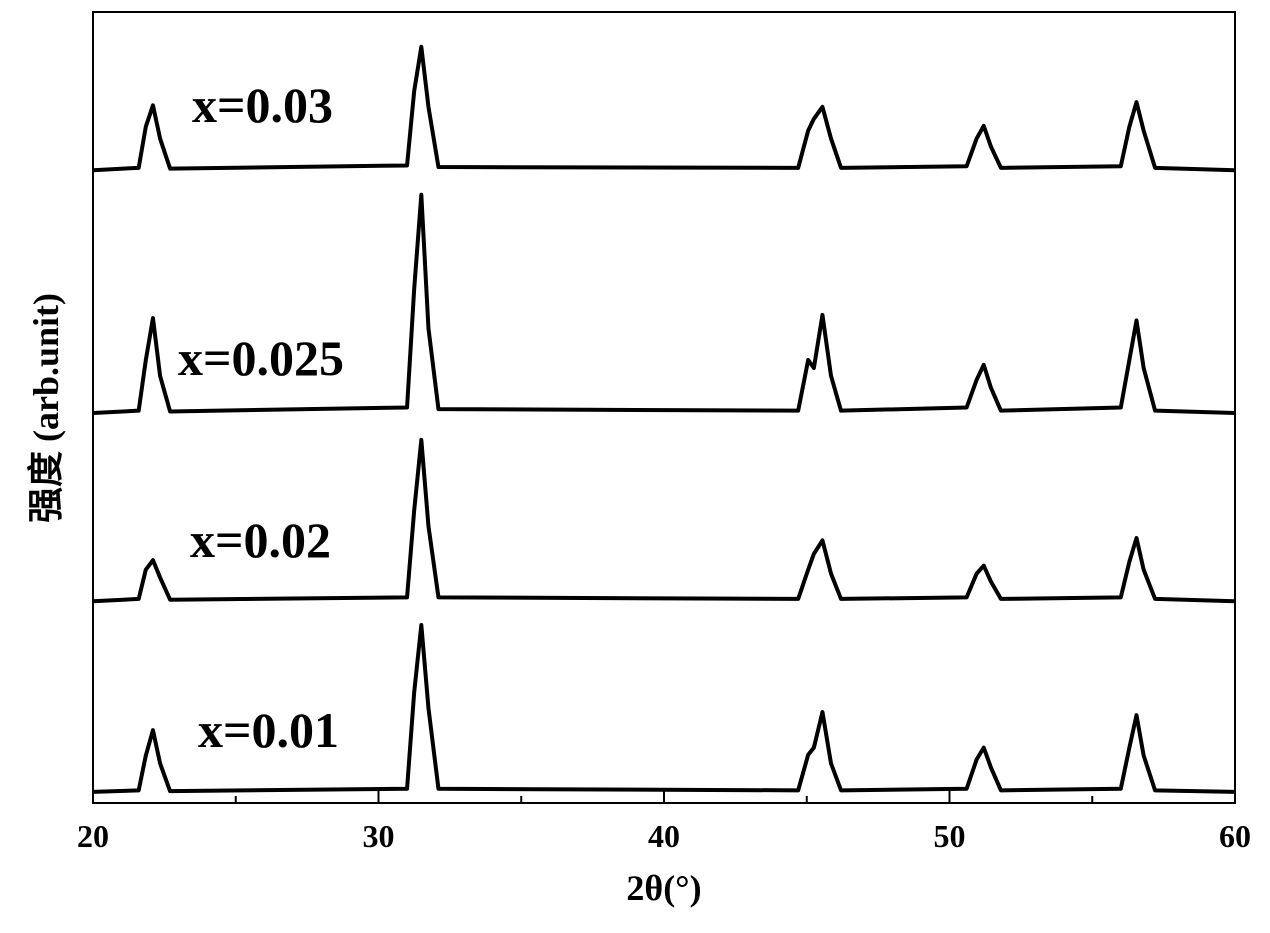 The image size is (1270, 933). Describe the element at coordinates (260, 540) in the screenshot. I see `series-label: x=0.02` at that location.